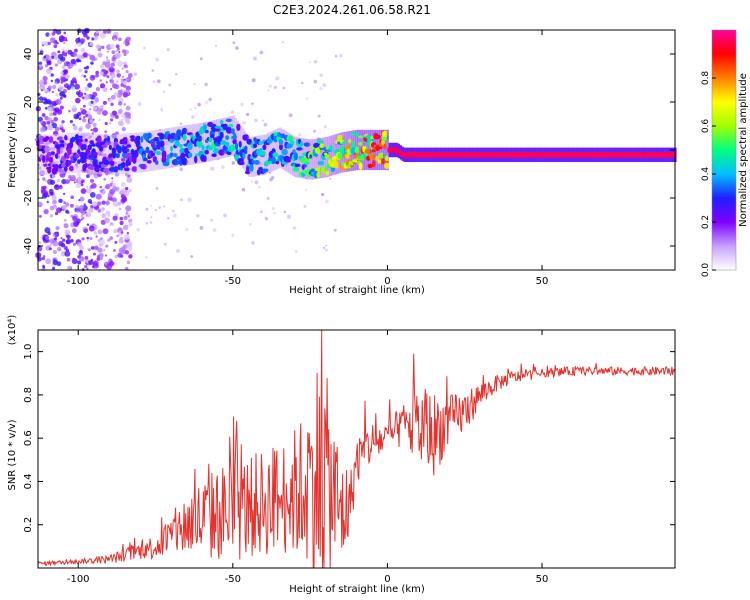 Image resolution: width=750 pixels, height=600 pixels. Describe the element at coordinates (708, 174) in the screenshot. I see `colorbar-ticks: 0.0 0.2 0.4 0.6 0.8` at that location.